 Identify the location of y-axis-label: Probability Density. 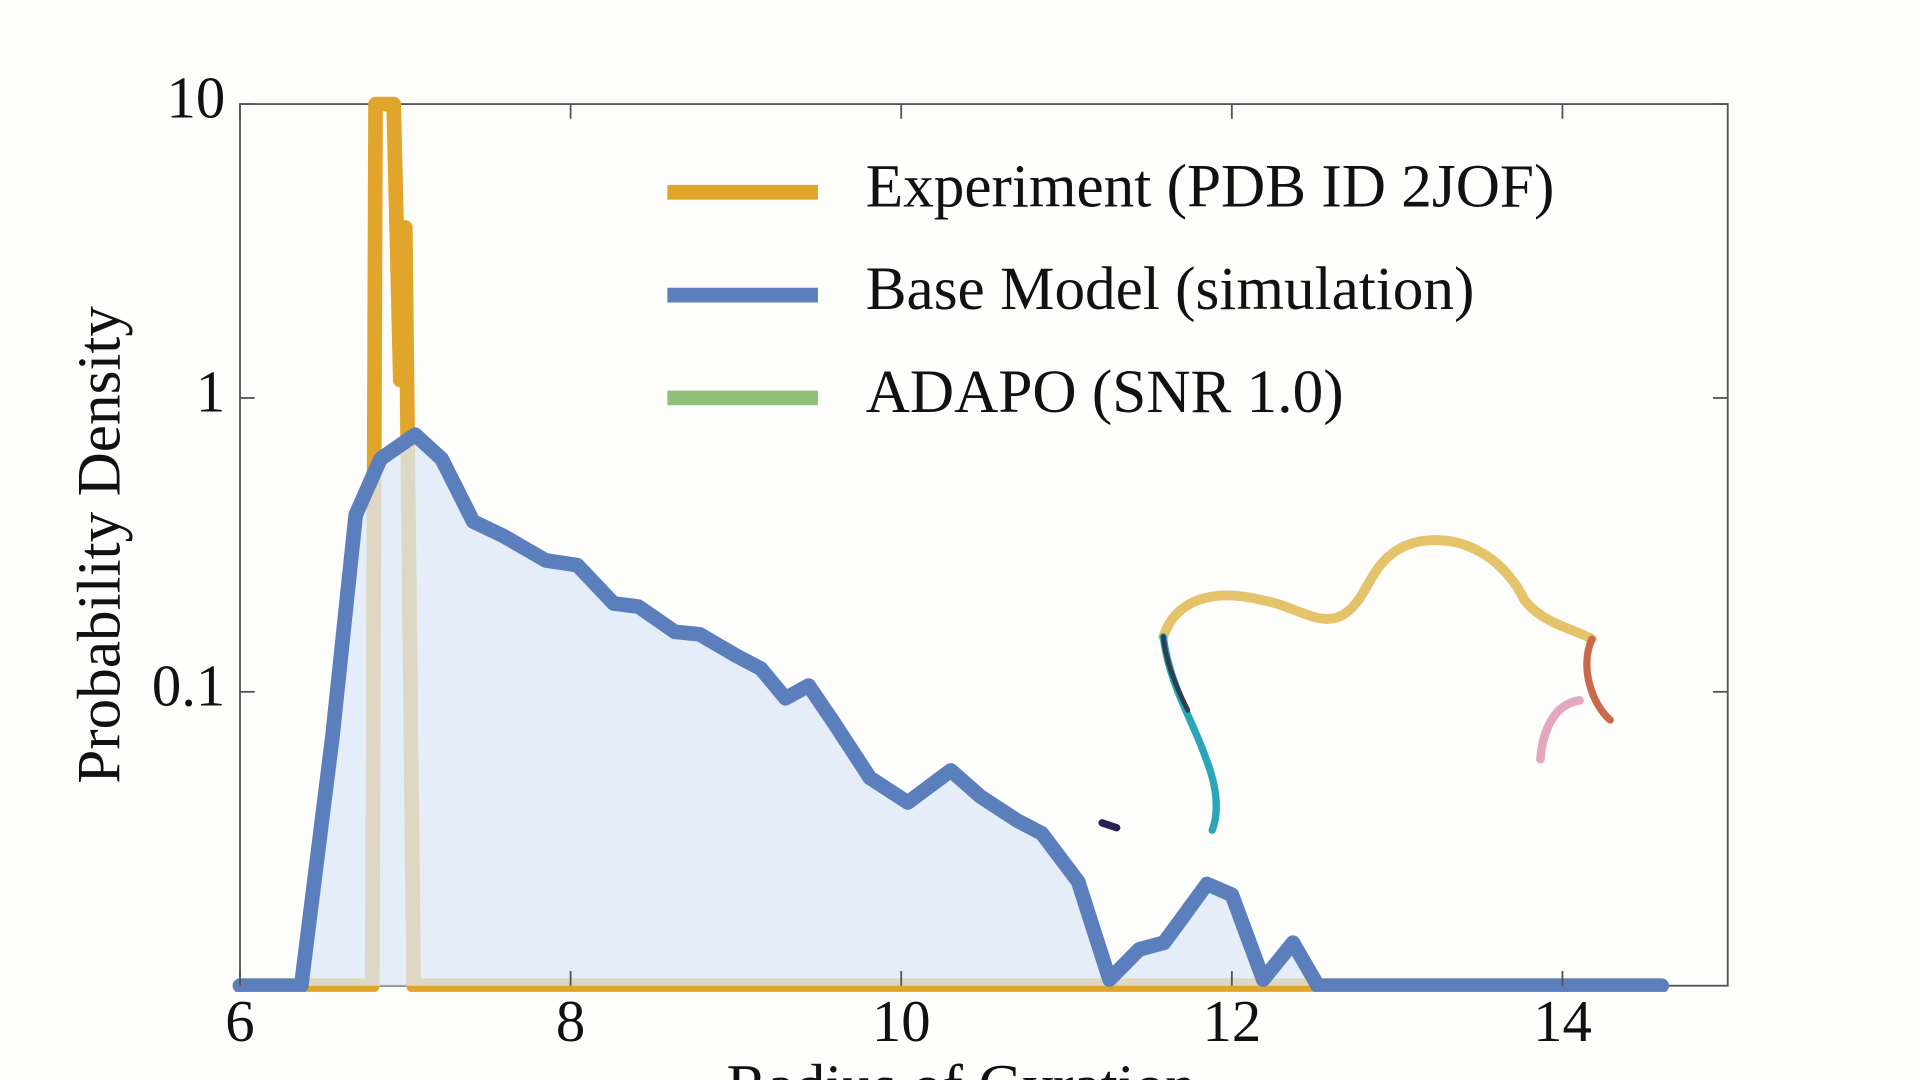
(99, 545).